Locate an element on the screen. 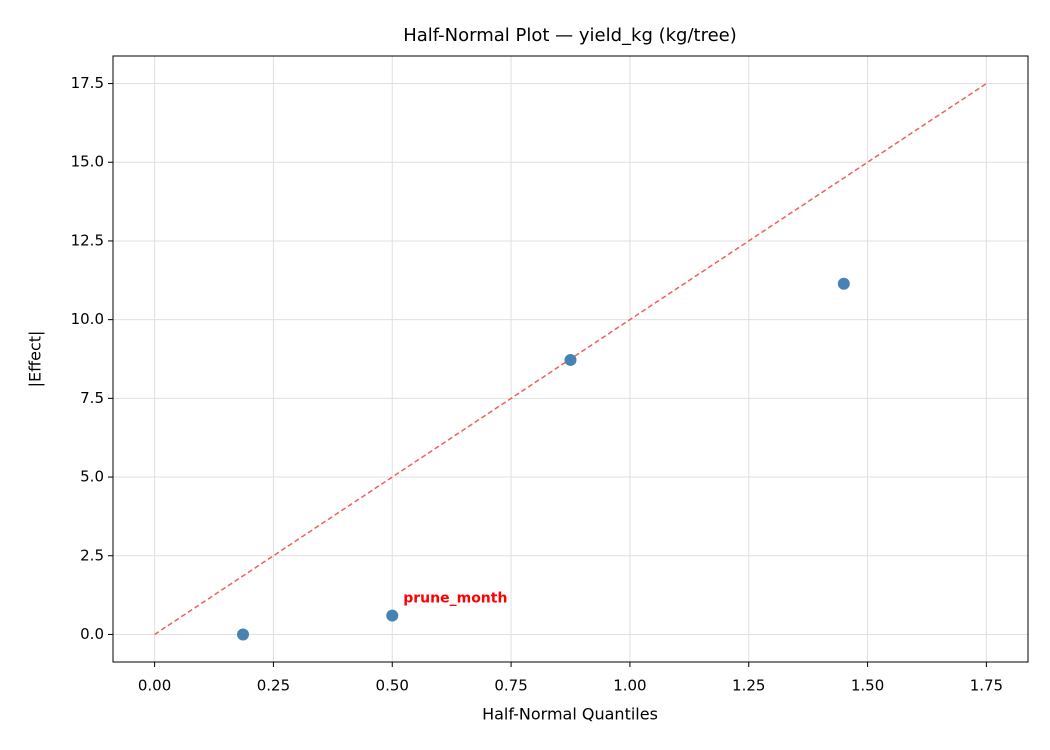  y-tick-label: 17.5 is located at coordinates (87, 83).